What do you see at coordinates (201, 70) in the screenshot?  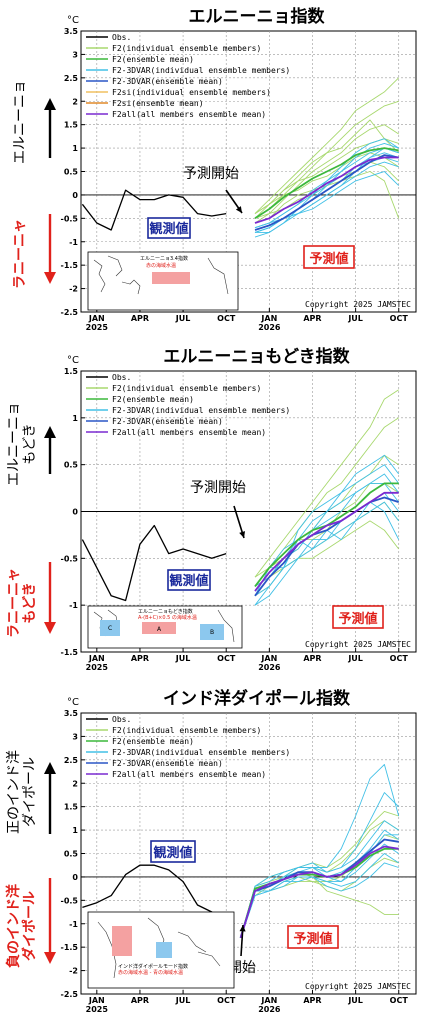 I see `legend-entry: F2-3DVAR(individual ensemble members)` at bounding box center [201, 70].